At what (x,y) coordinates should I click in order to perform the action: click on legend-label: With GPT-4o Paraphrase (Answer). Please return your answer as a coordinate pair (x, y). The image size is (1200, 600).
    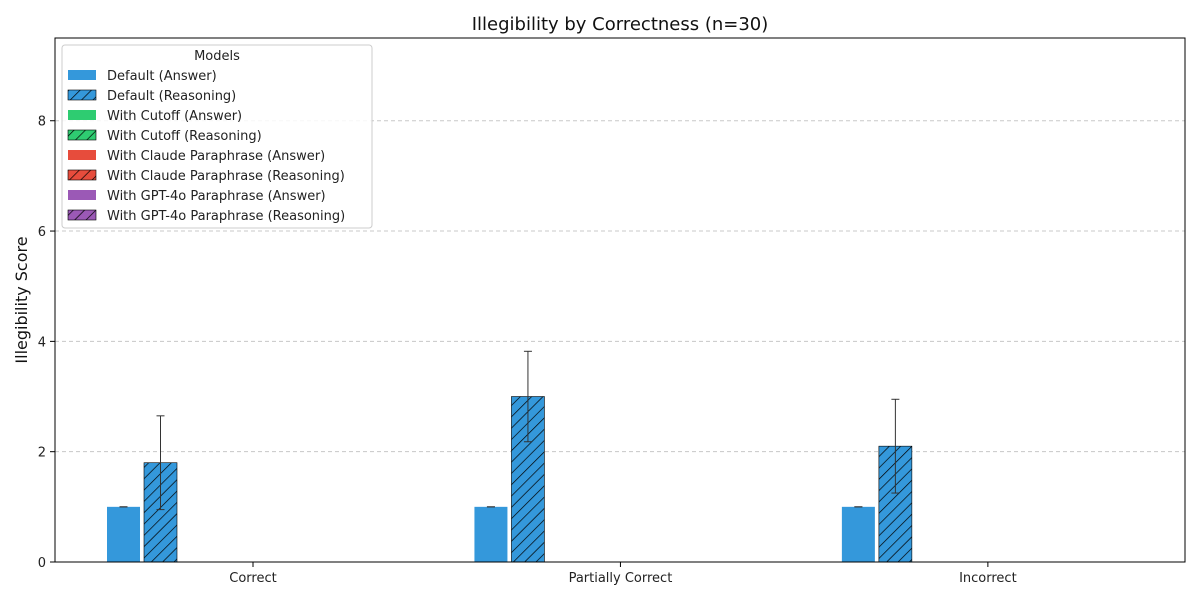
    Looking at the image, I should click on (216, 196).